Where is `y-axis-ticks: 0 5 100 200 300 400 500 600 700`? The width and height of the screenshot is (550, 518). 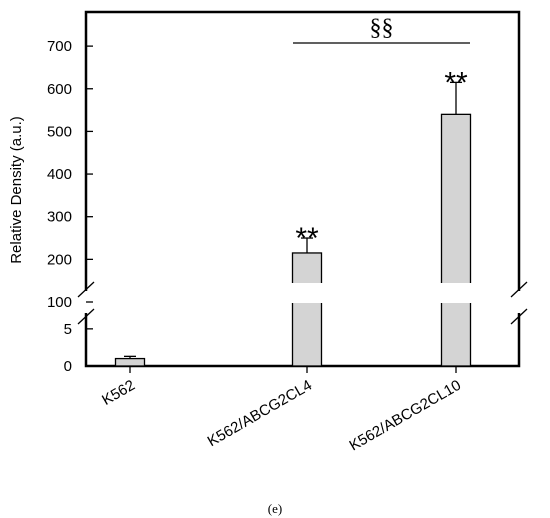
y-axis-ticks: 0 5 100 200 300 400 500 600 700 is located at coordinates (70, 206).